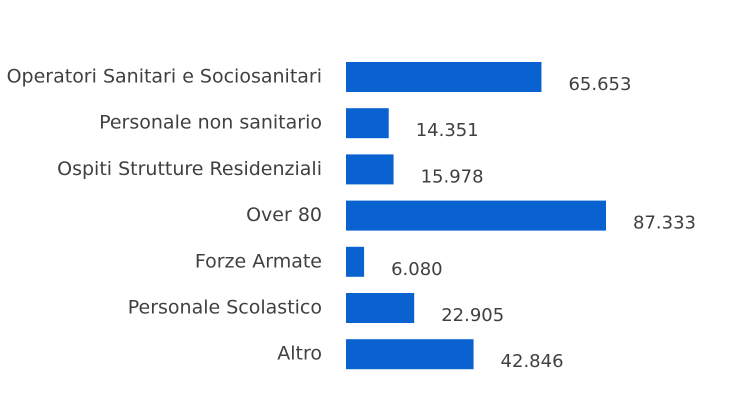 Image resolution: width=734 pixels, height=413 pixels. Describe the element at coordinates (284, 215) in the screenshot. I see `category-label: Over 80` at that location.